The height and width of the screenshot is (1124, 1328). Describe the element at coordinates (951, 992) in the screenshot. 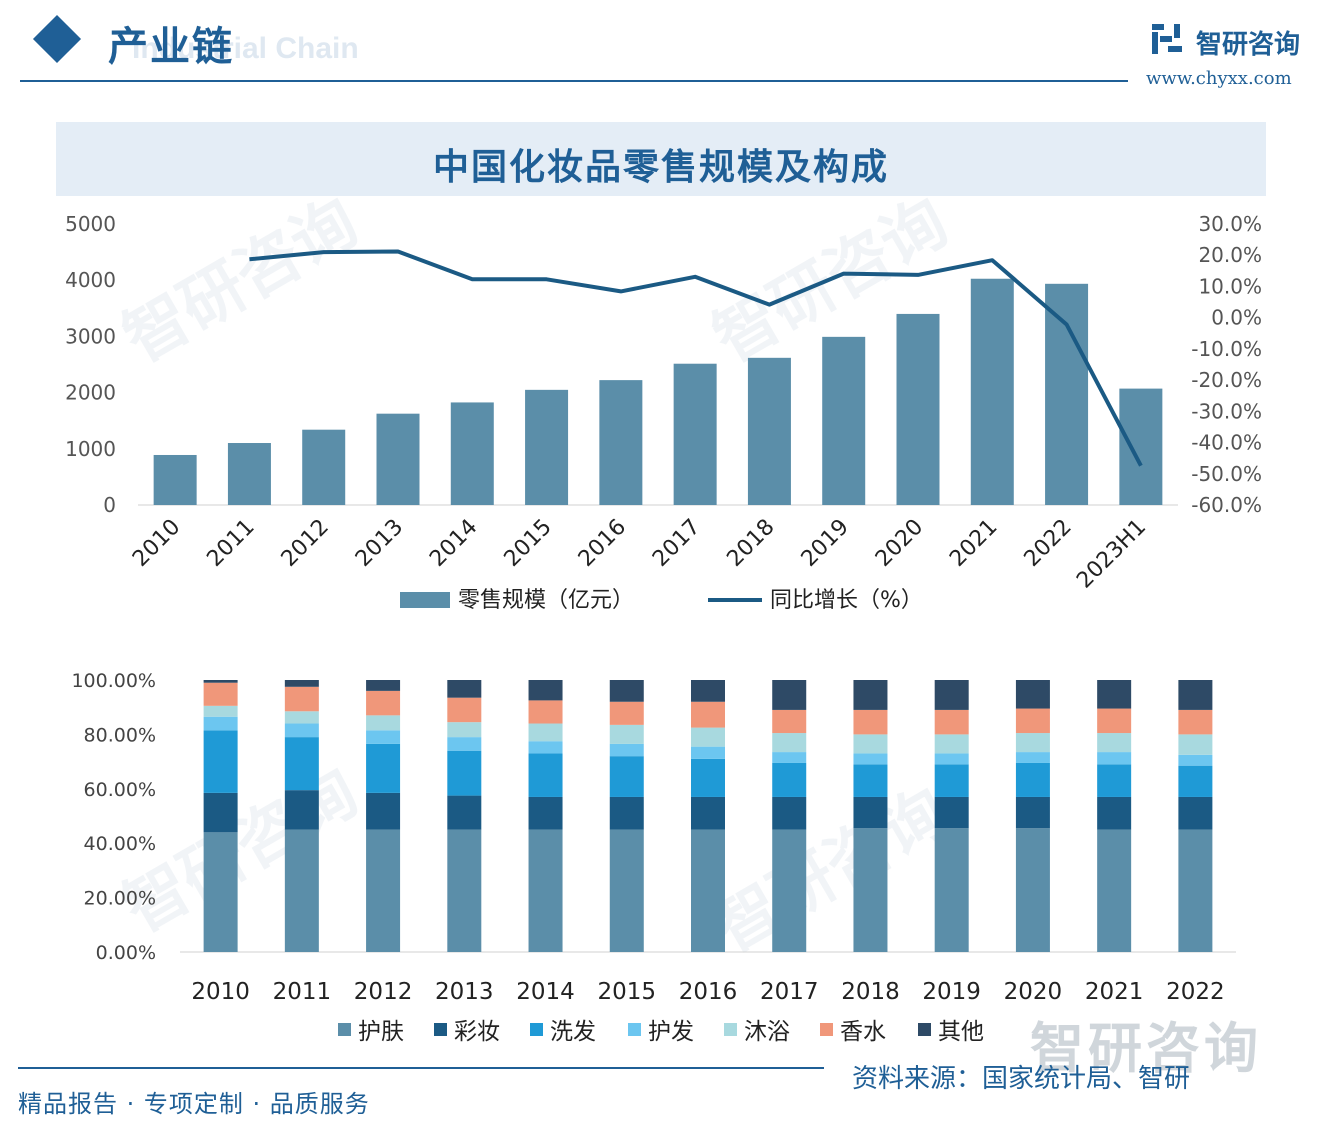

I see `x-tick-label: 2019` at that location.